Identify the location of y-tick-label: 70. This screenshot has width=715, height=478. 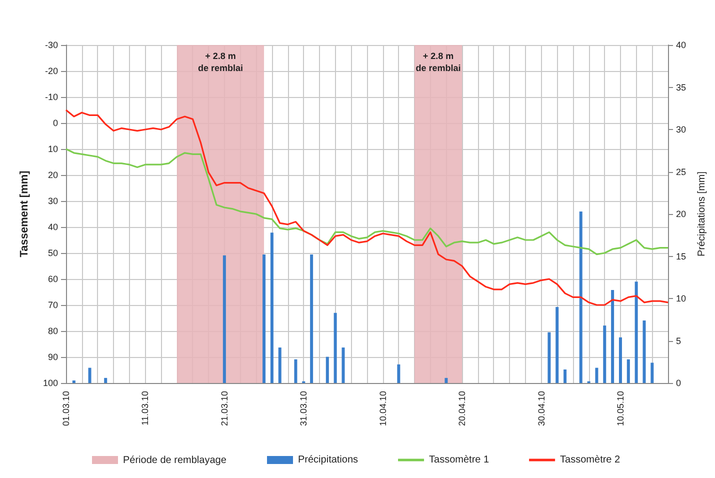
(53, 305).